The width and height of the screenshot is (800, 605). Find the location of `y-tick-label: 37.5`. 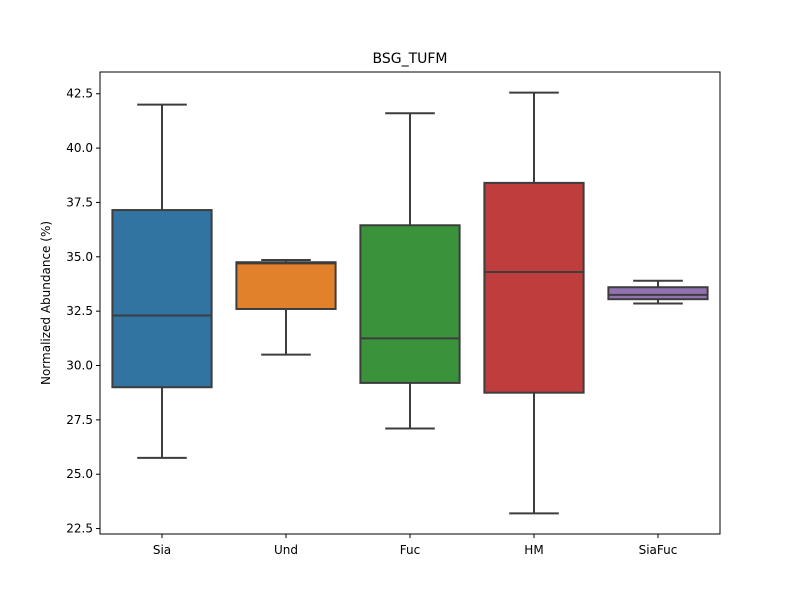

y-tick-label: 37.5 is located at coordinates (79, 202).